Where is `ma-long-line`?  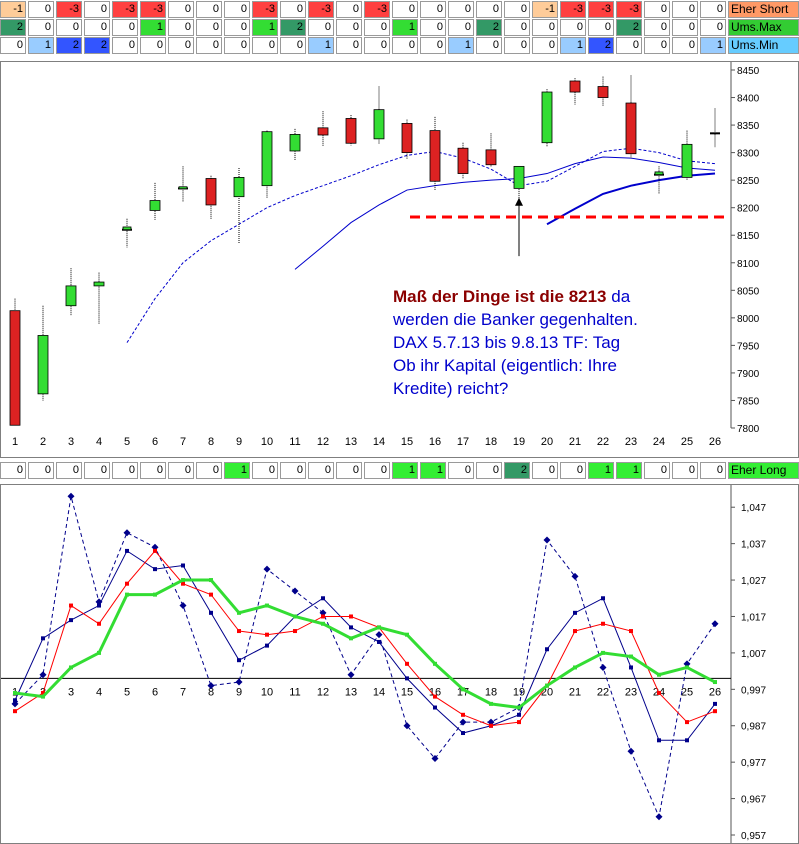
ma-long-line is located at coordinates (505, 213).